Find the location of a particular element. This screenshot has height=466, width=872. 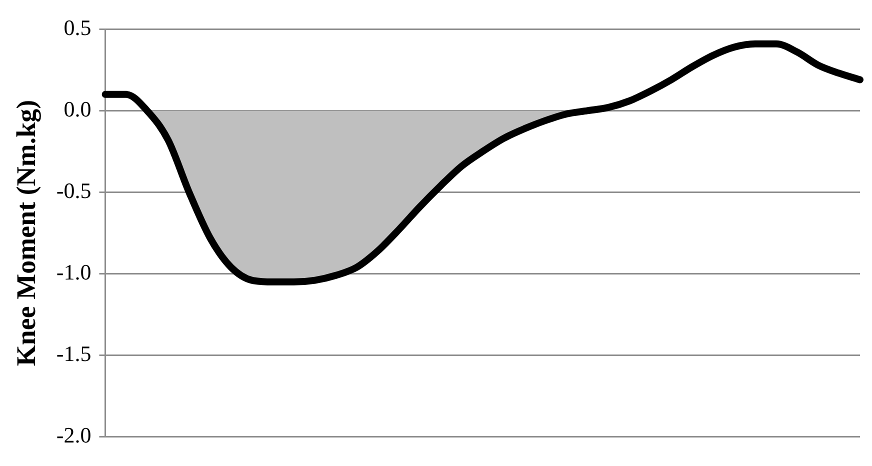

y-tick-label: 0.0 is located at coordinates (78, 109).